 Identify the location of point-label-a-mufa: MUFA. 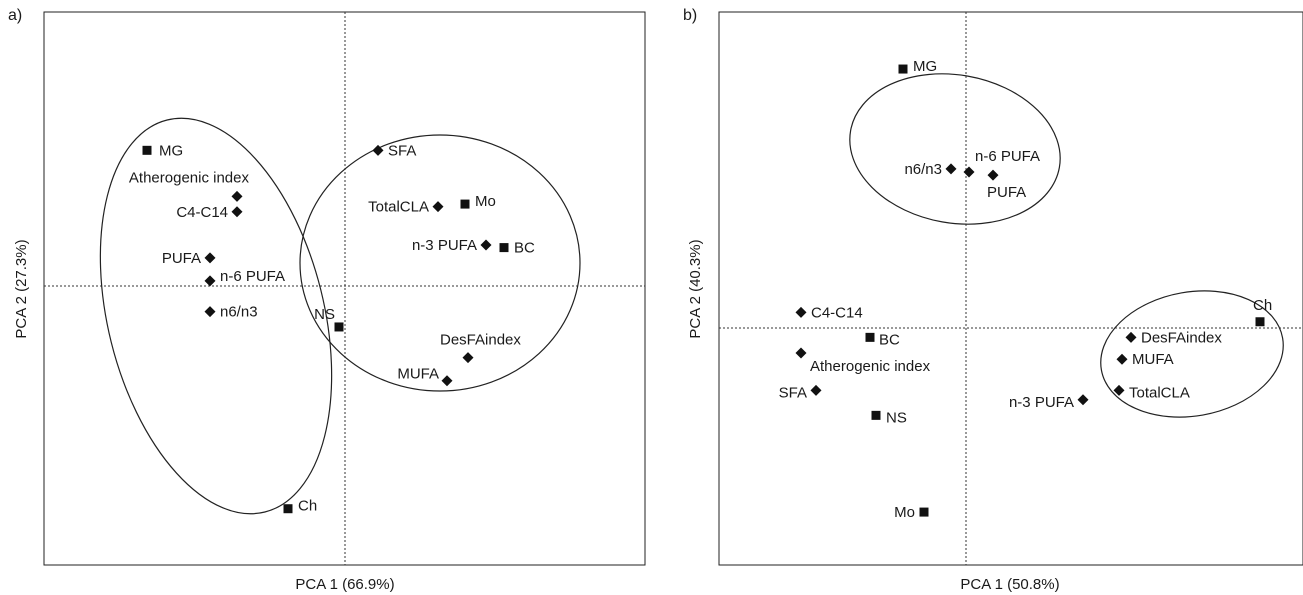
(418, 374).